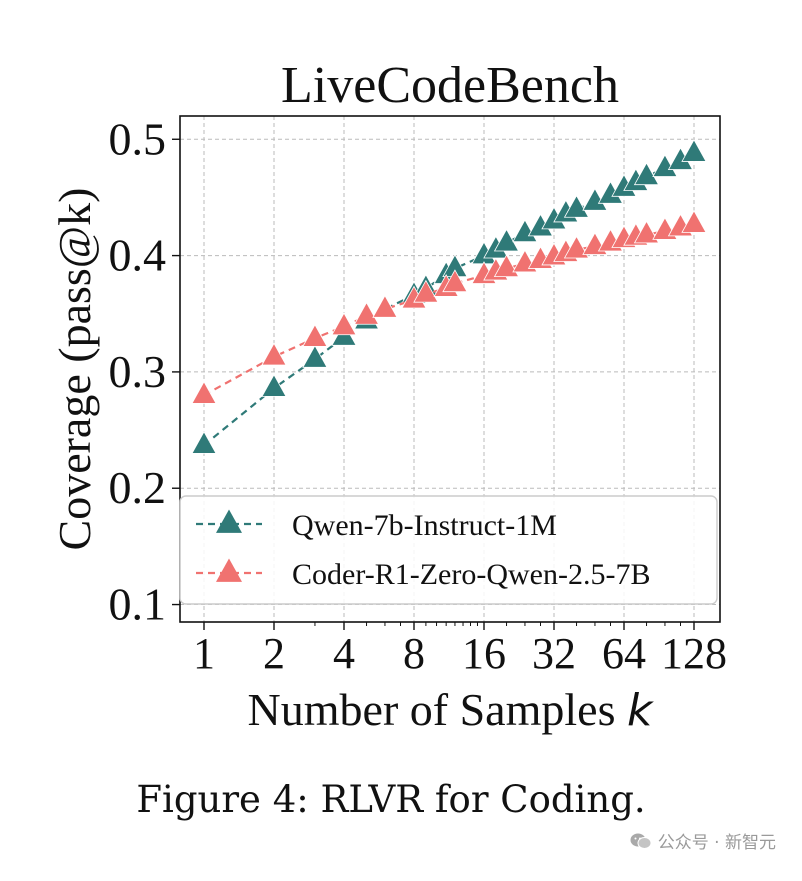 The image size is (802, 881). What do you see at coordinates (138, 487) in the screenshot?
I see `y-tick-label: 0.2` at bounding box center [138, 487].